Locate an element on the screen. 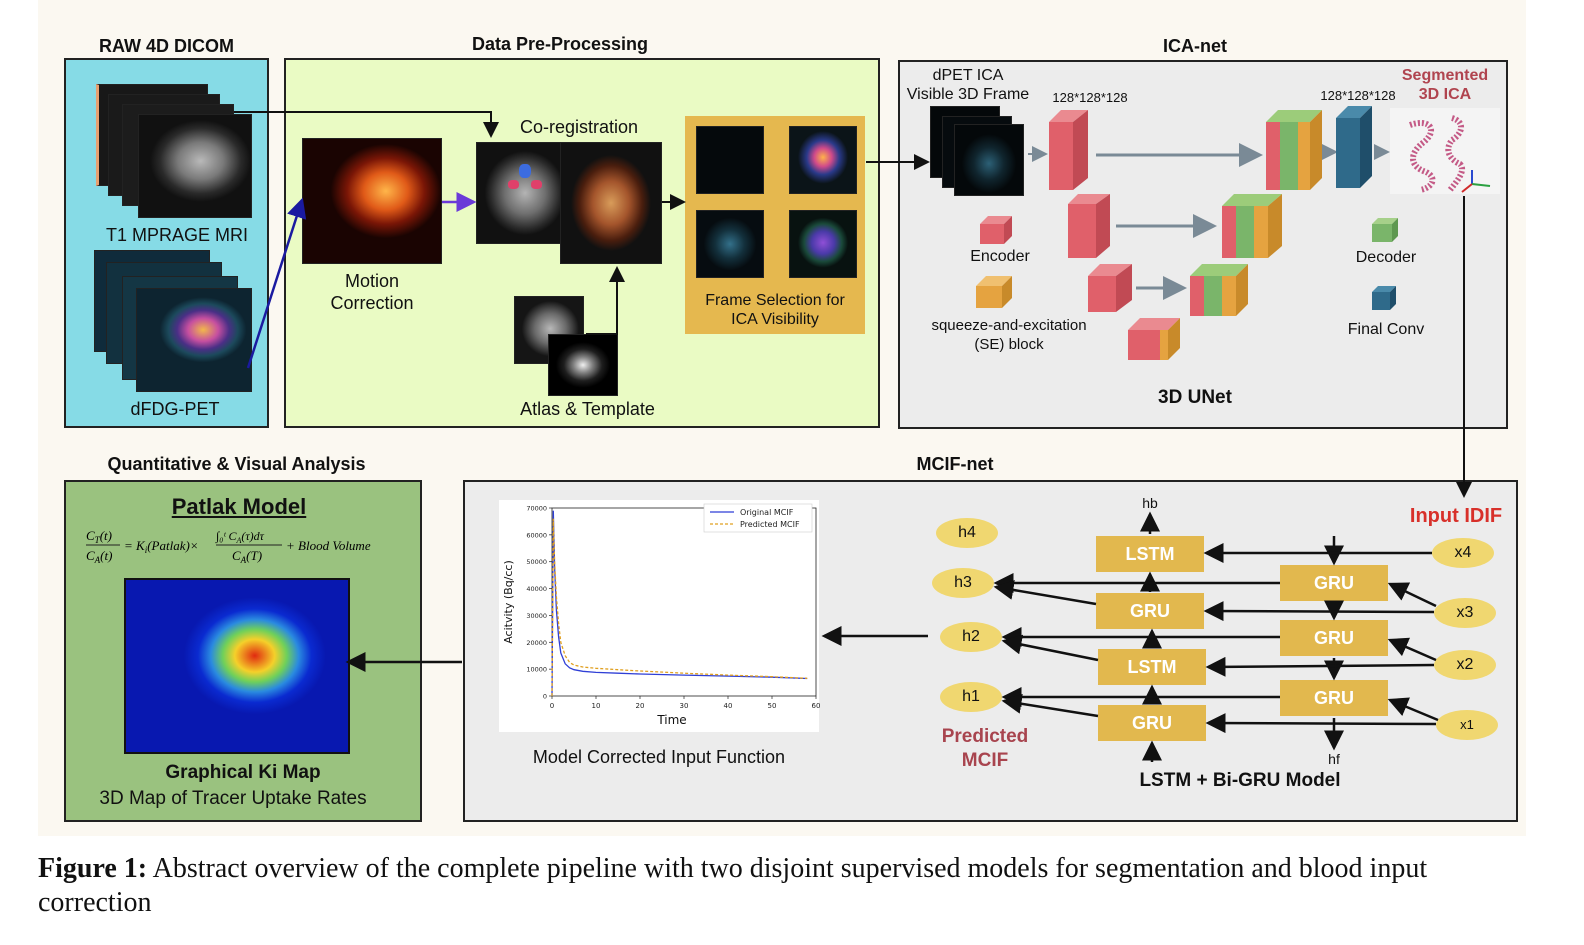 This screenshot has height=945, width=1584. output-h1: h1 is located at coordinates (971, 697).